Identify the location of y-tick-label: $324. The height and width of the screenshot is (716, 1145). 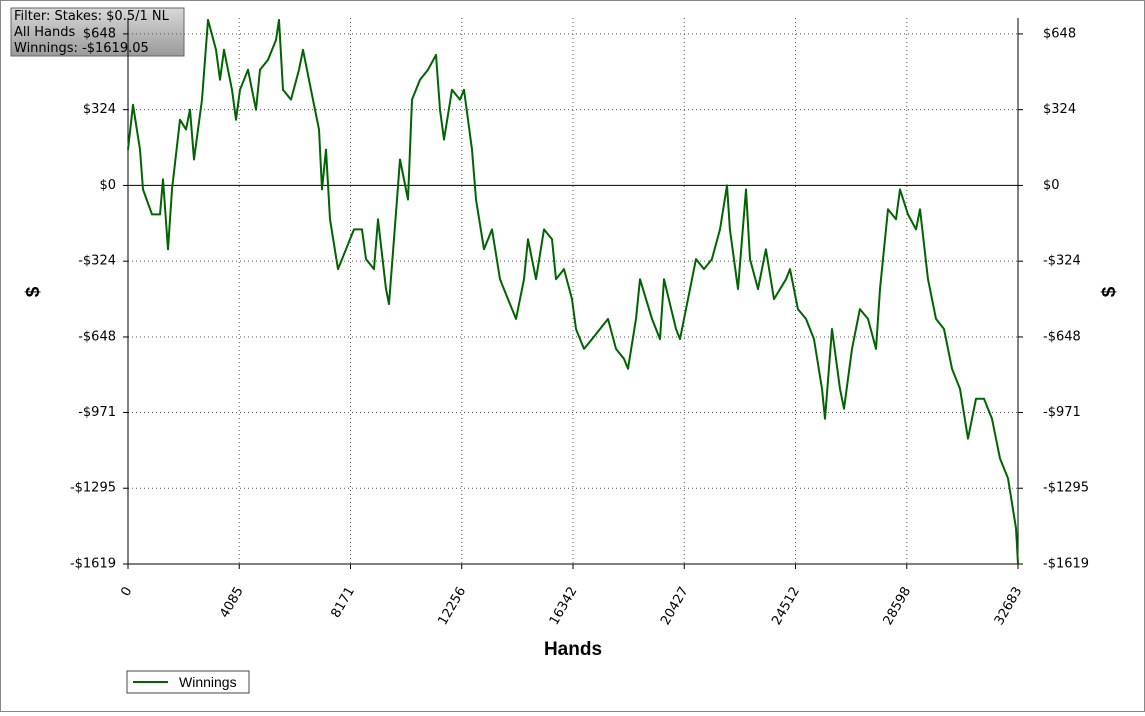
(99, 109).